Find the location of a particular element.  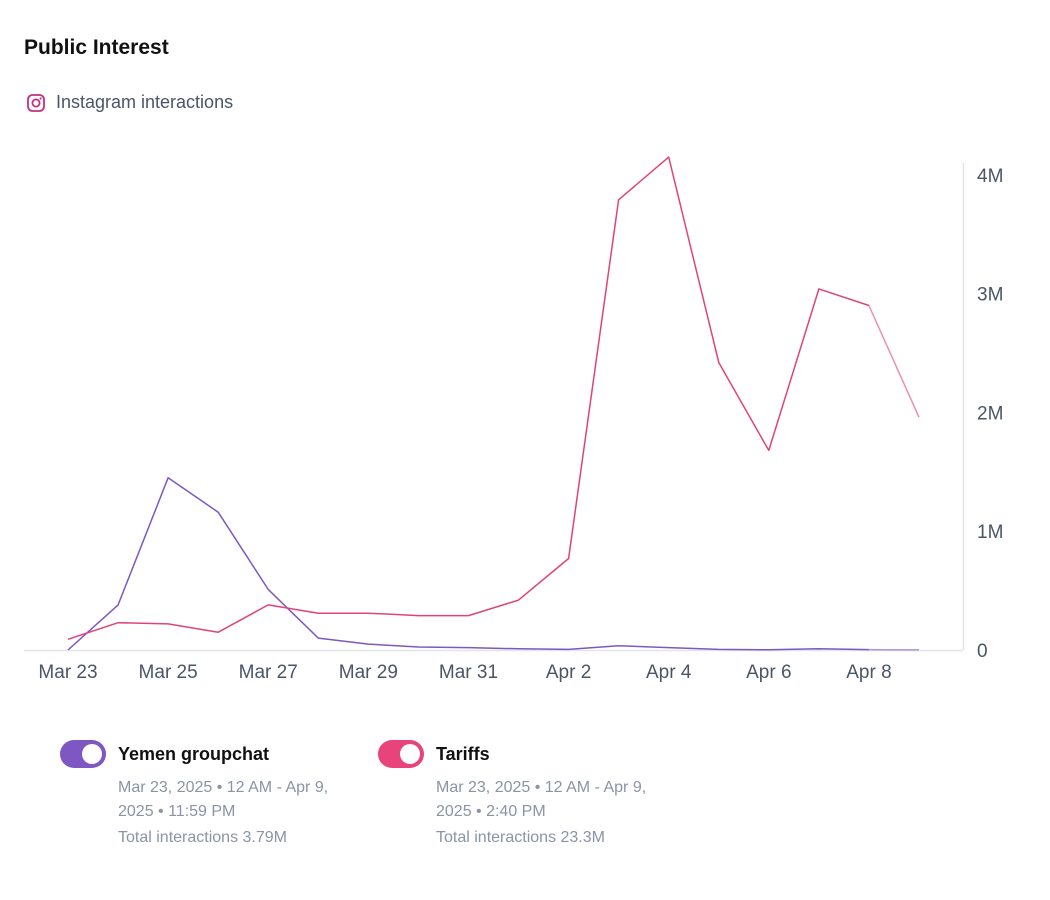

series-name: Tariffs is located at coordinates (463, 753).